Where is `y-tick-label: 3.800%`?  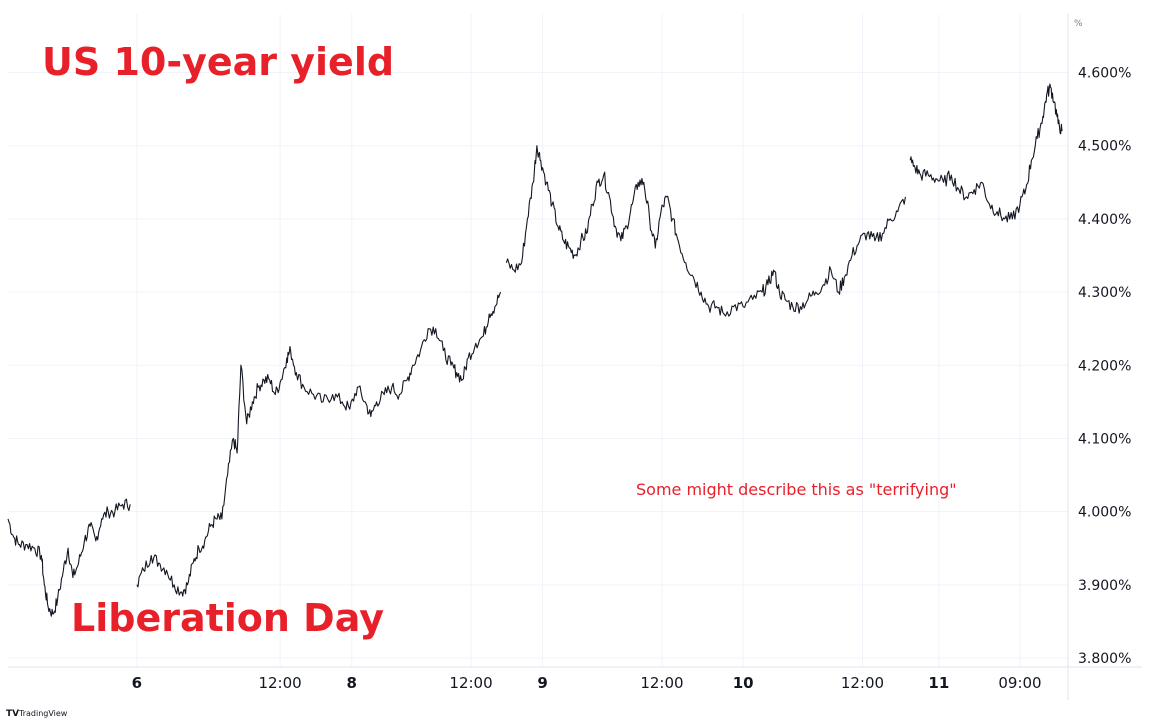
y-tick-label: 3.800% is located at coordinates (1104, 659).